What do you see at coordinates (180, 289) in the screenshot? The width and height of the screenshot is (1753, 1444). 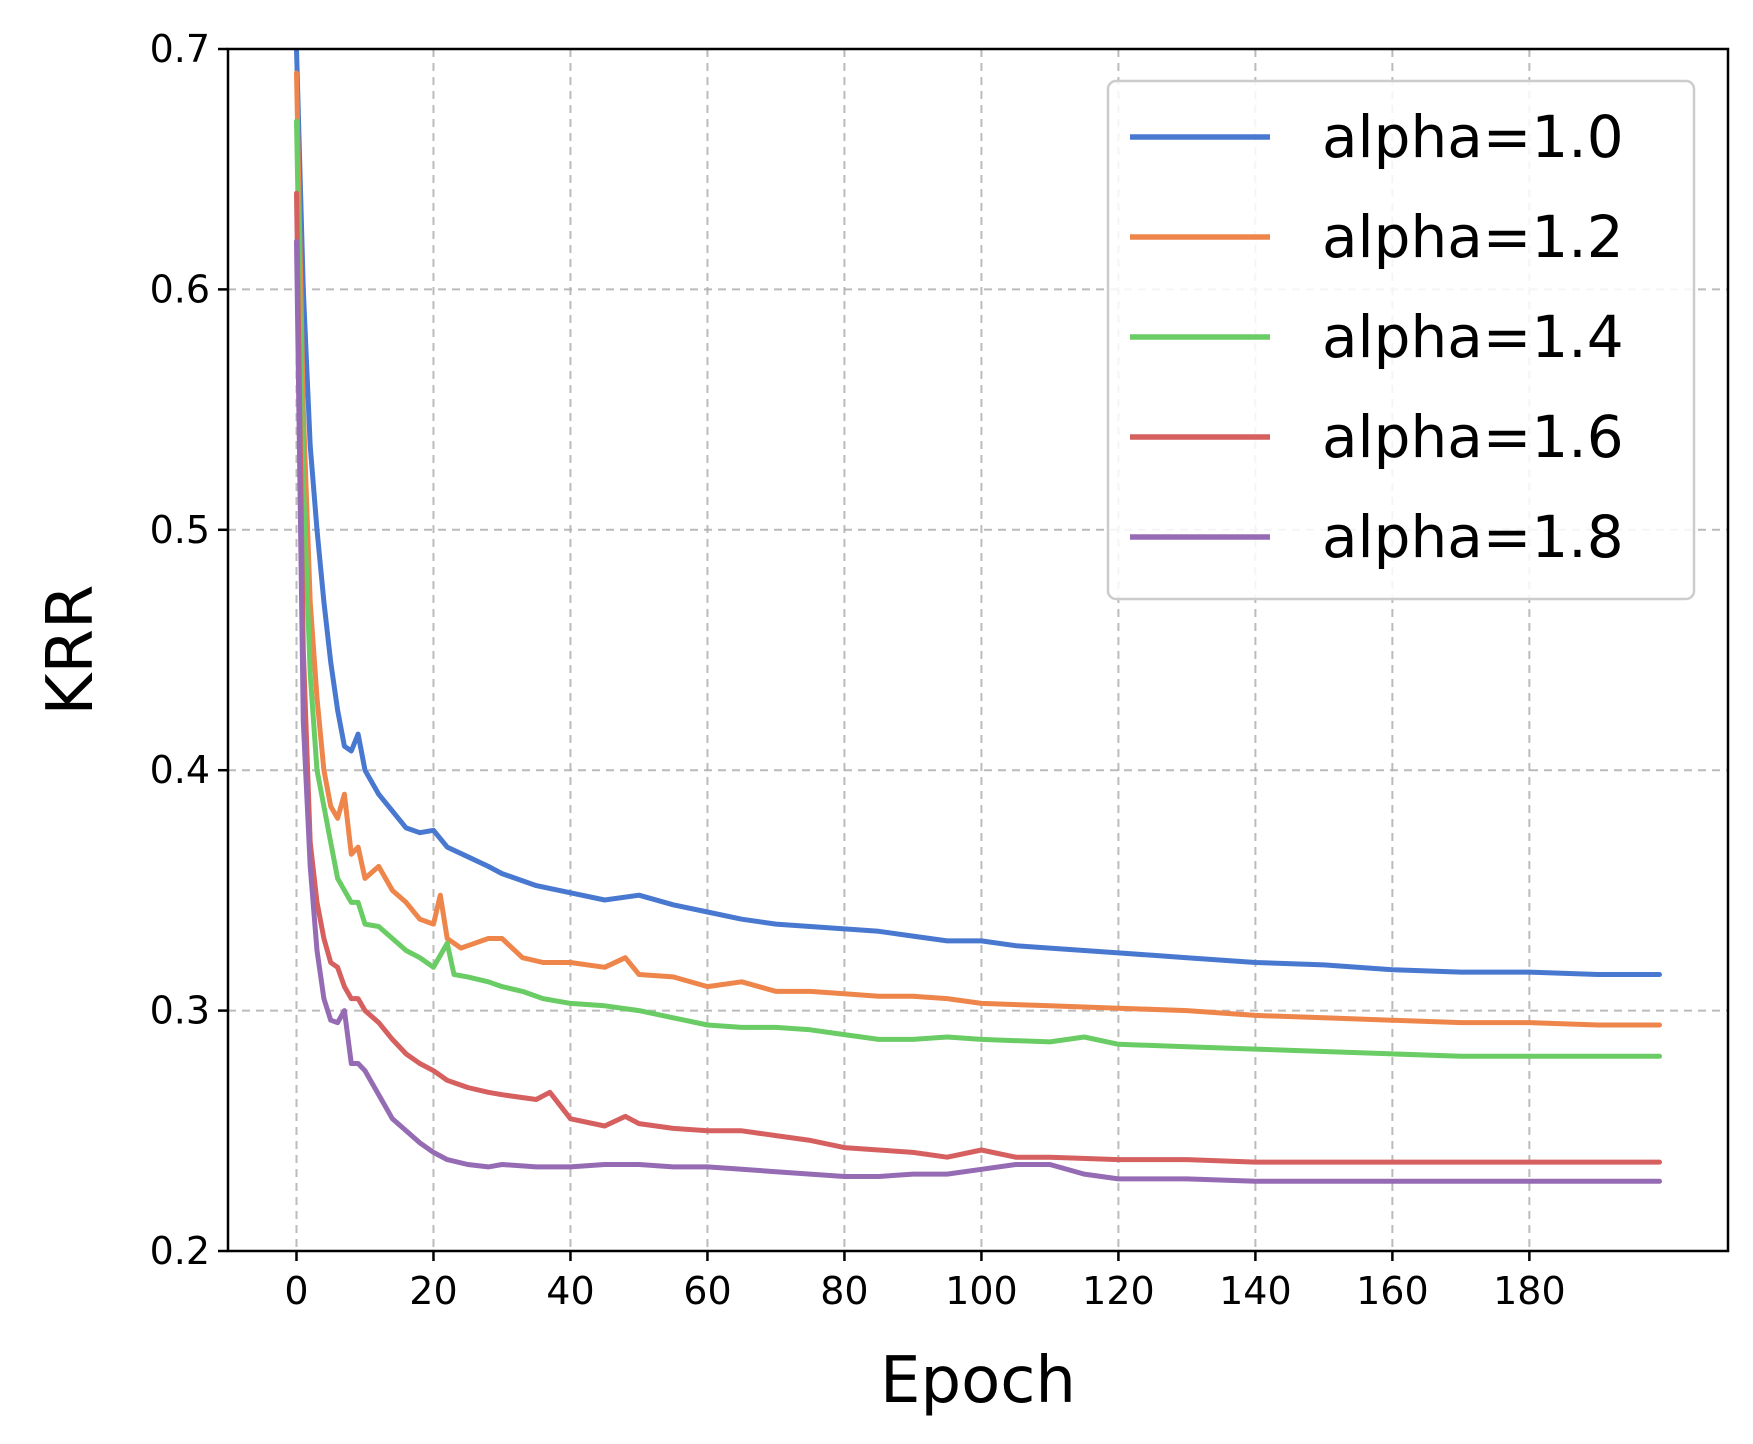 I see `y-tick-label: 0.6` at bounding box center [180, 289].